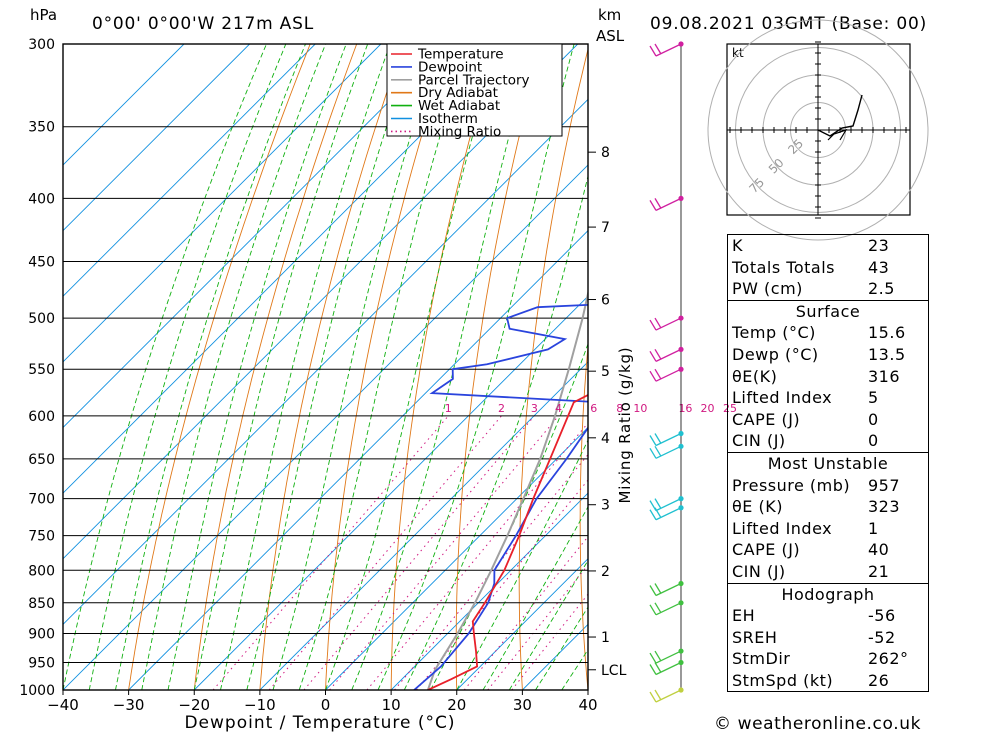 The width and height of the screenshot is (1000, 733). I want to click on legend-label: Wet Adiabat, so click(459, 106).